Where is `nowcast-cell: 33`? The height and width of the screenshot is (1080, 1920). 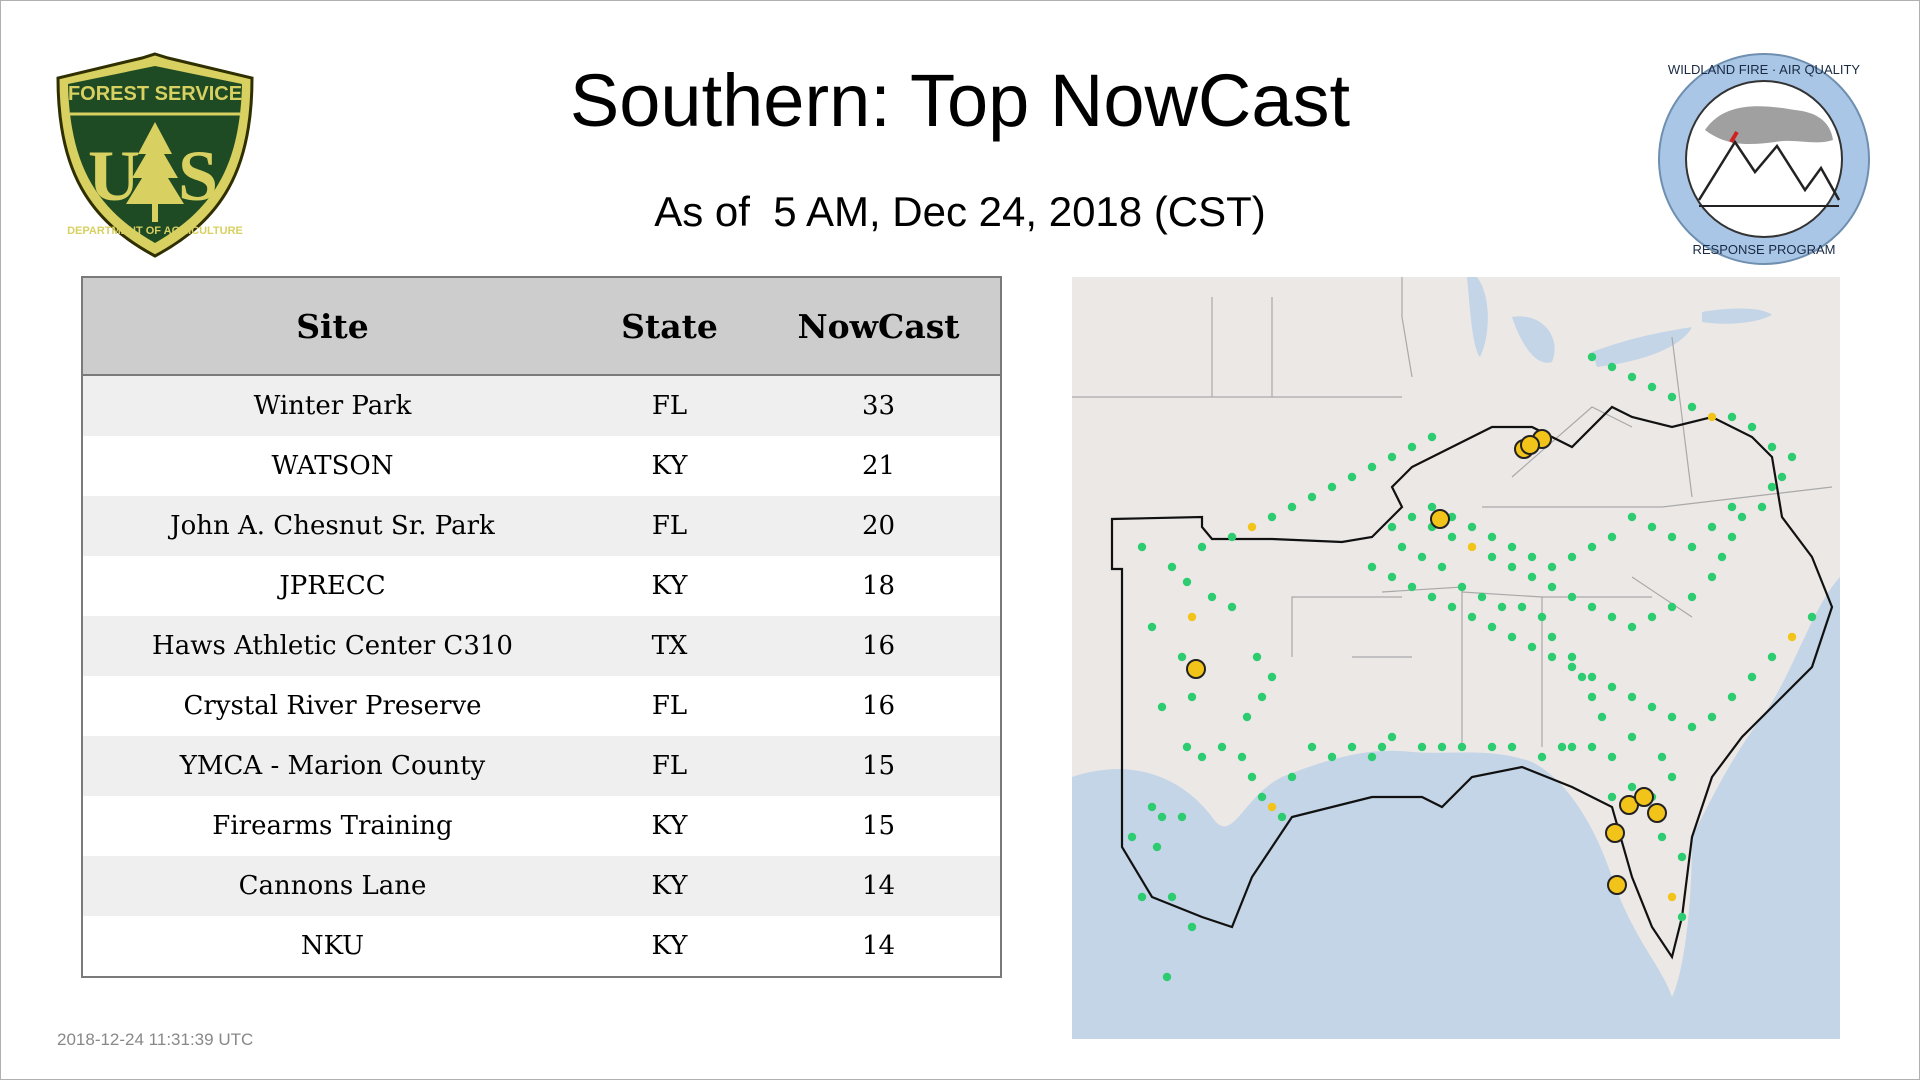 nowcast-cell: 33 is located at coordinates (879, 405).